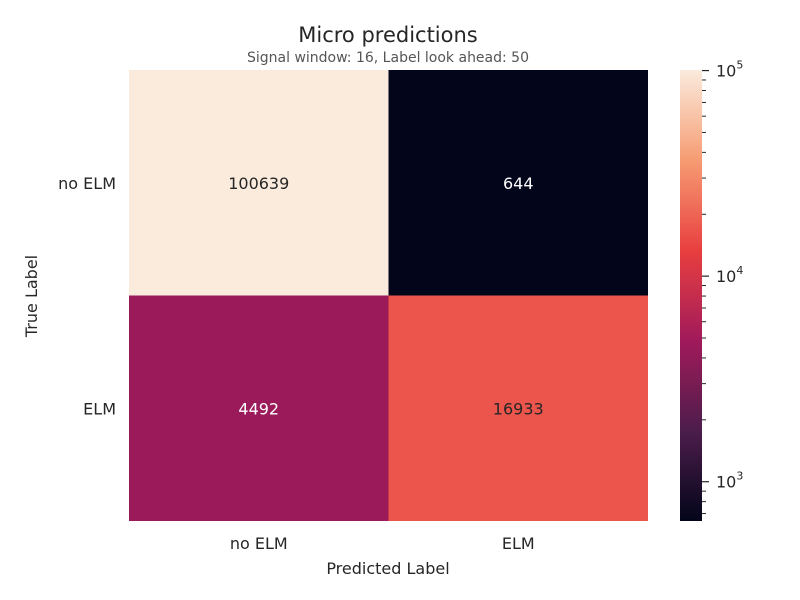  I want to click on colorbar, so click(691, 295).